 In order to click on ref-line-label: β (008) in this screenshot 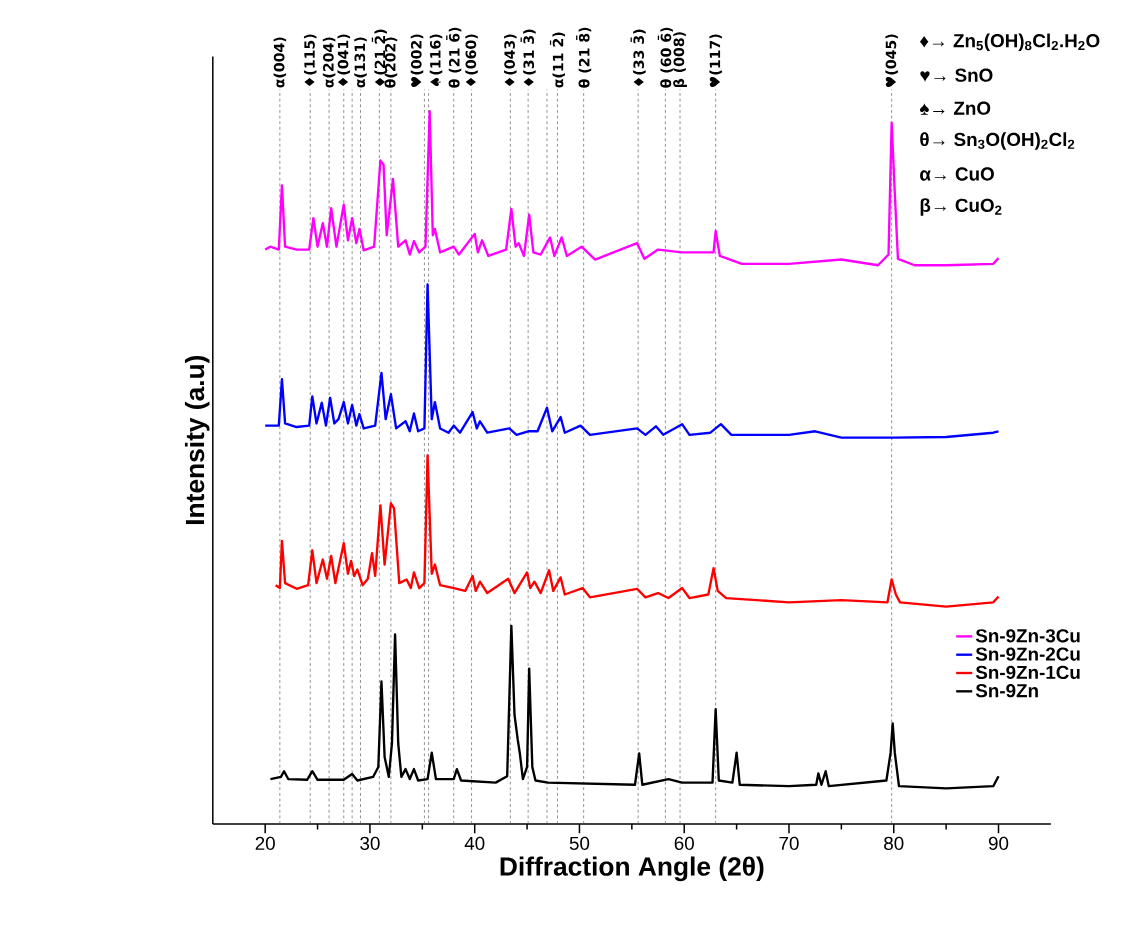, I will do `click(680, 59)`.